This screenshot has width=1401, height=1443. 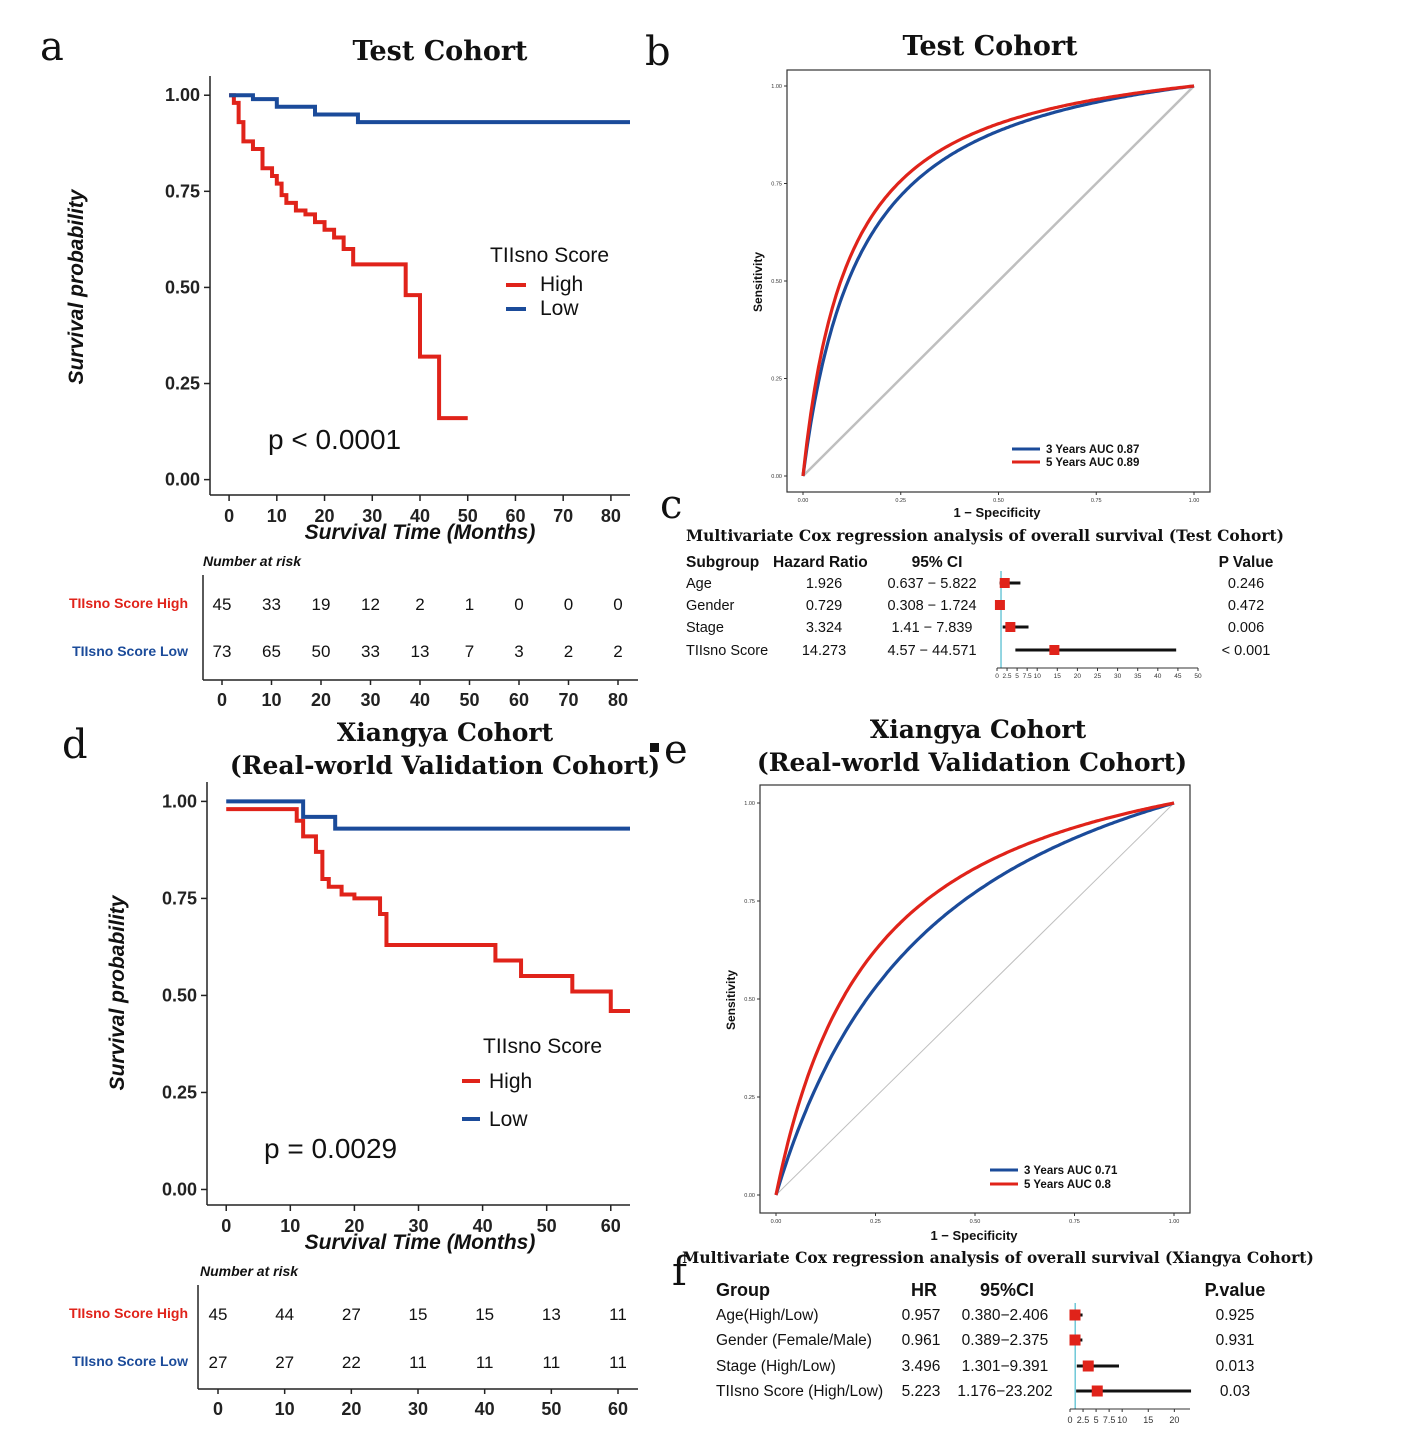 What do you see at coordinates (1194, 501) in the screenshot?
I see `chart-b-xtick-label: 1.00` at bounding box center [1194, 501].